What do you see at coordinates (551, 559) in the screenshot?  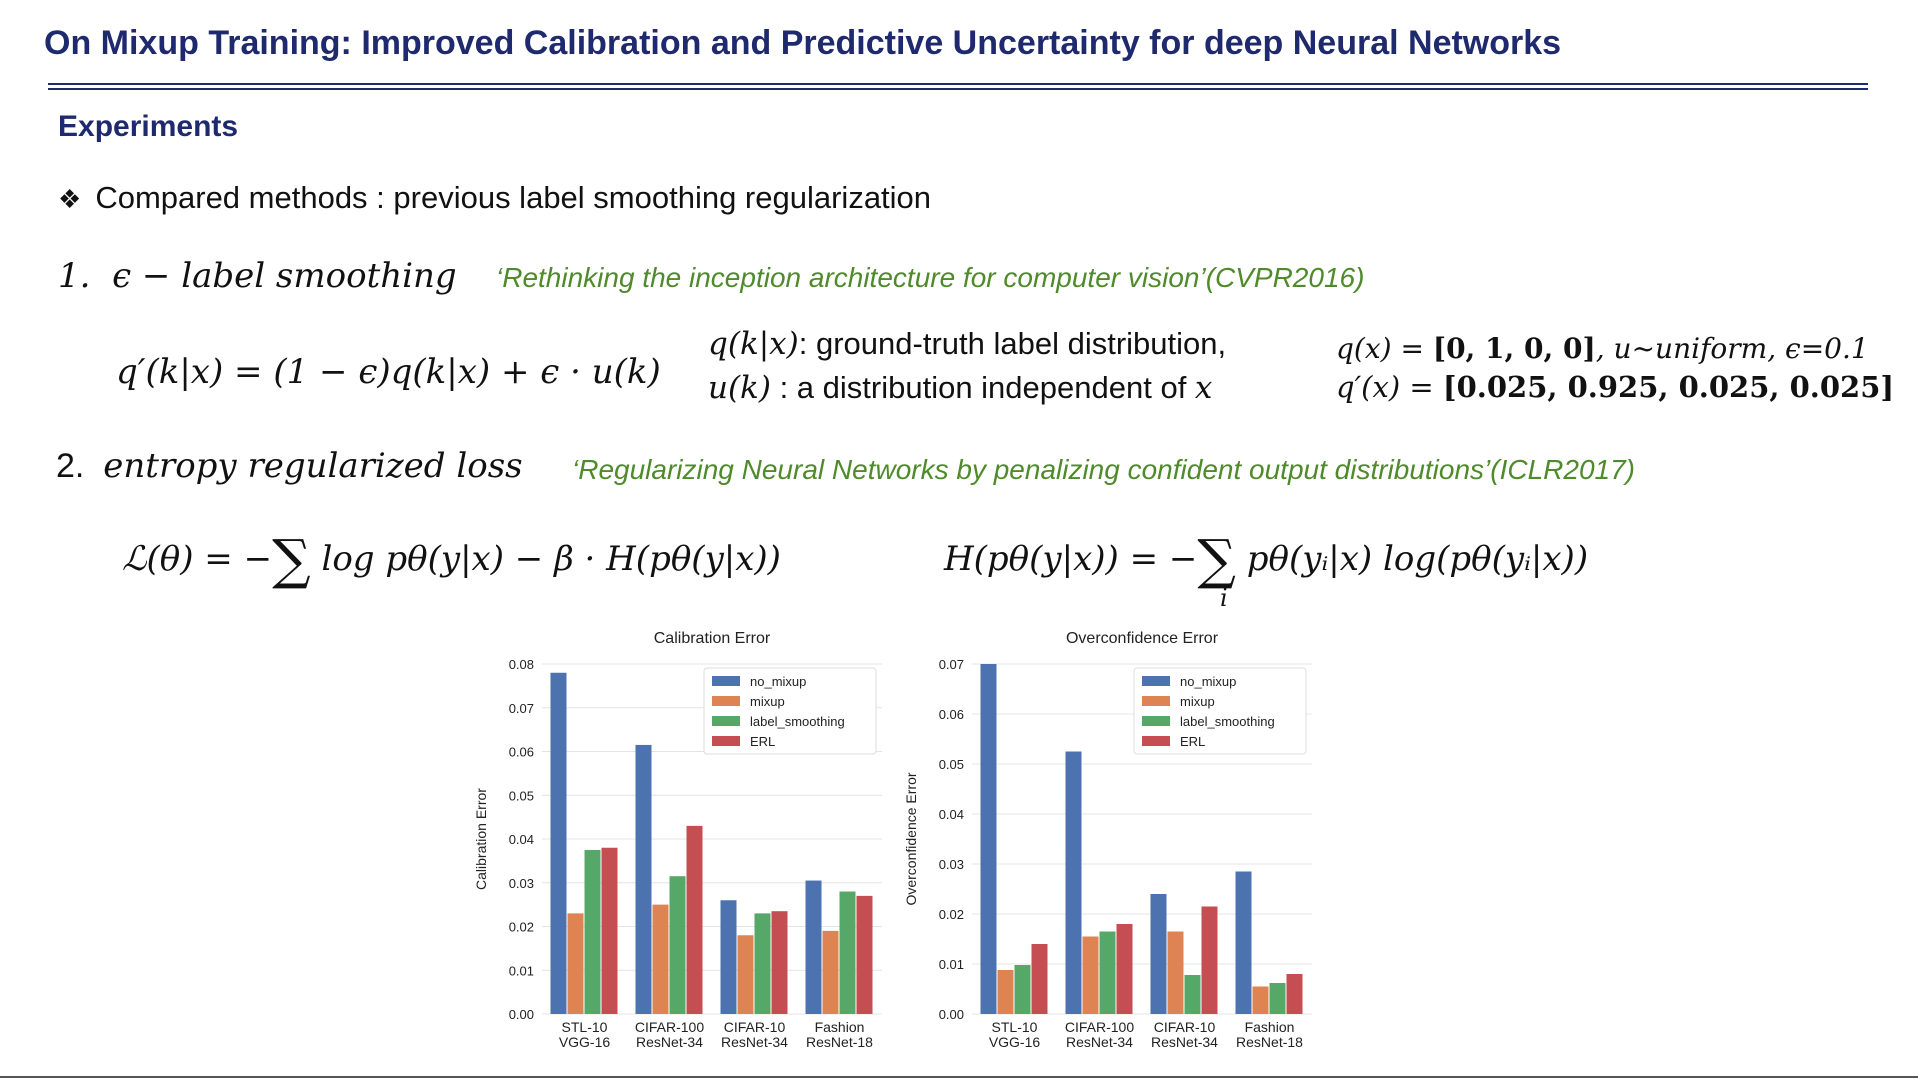 I see `loss-rhs: log pθ(y|x) − β · H(pθ(y|x))` at bounding box center [551, 559].